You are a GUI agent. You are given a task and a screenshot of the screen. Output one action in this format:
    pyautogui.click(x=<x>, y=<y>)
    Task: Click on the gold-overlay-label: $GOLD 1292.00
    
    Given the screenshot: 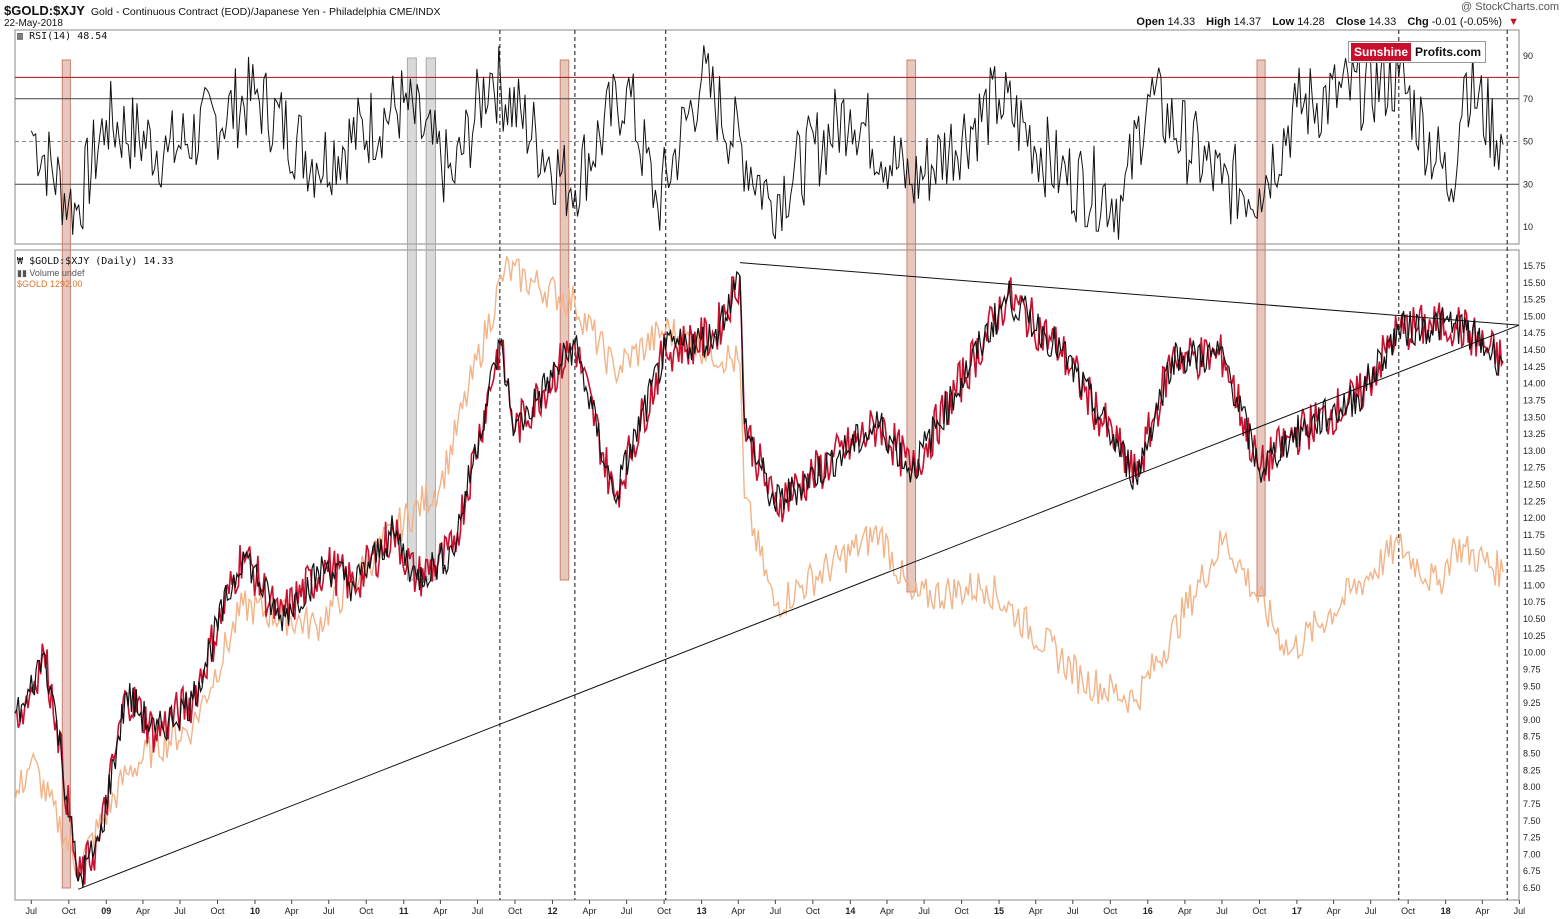 What is the action you would take?
    pyautogui.click(x=50, y=284)
    